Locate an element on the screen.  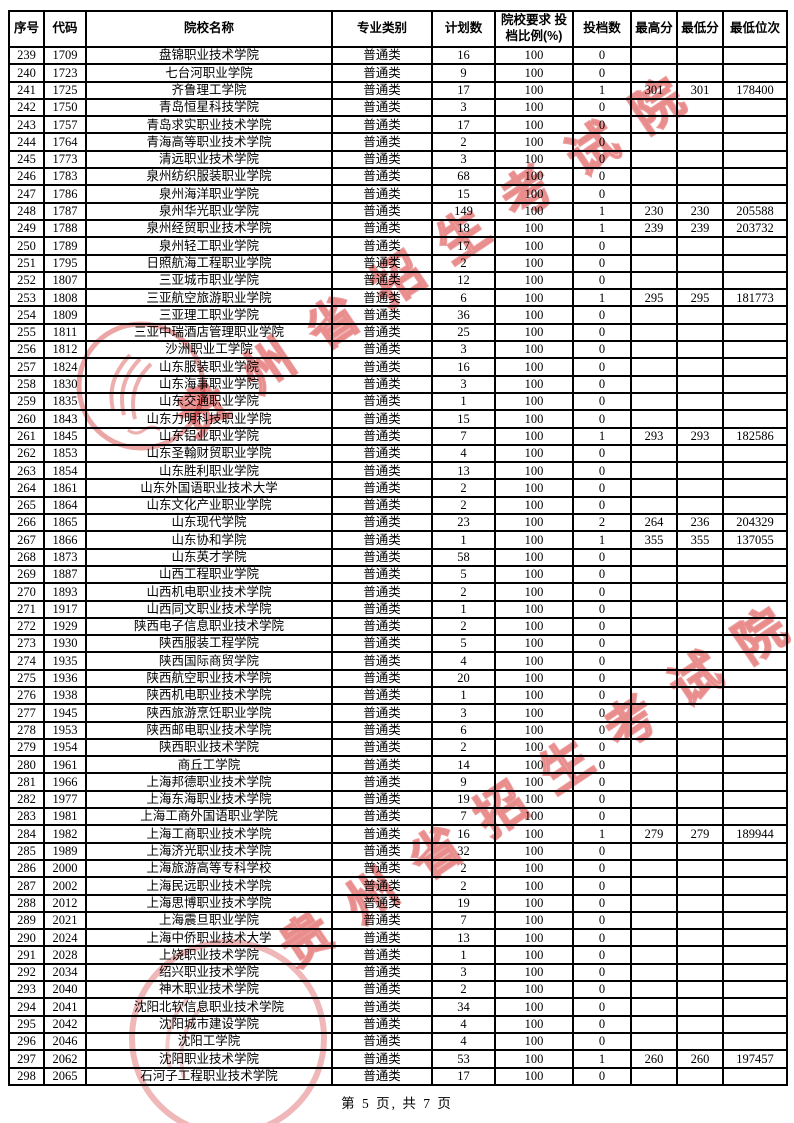
table-cell: 291 is located at coordinates (26, 955).